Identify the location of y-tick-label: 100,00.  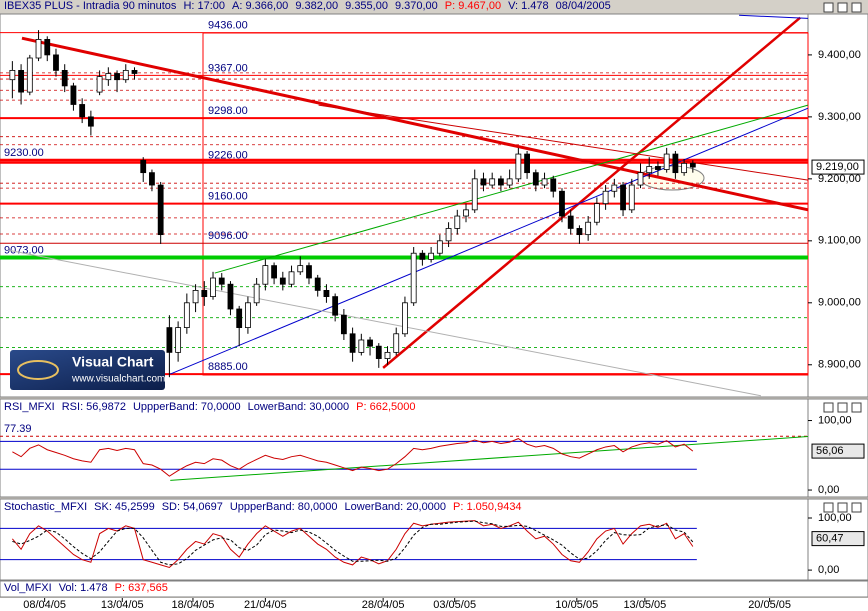
(835, 518).